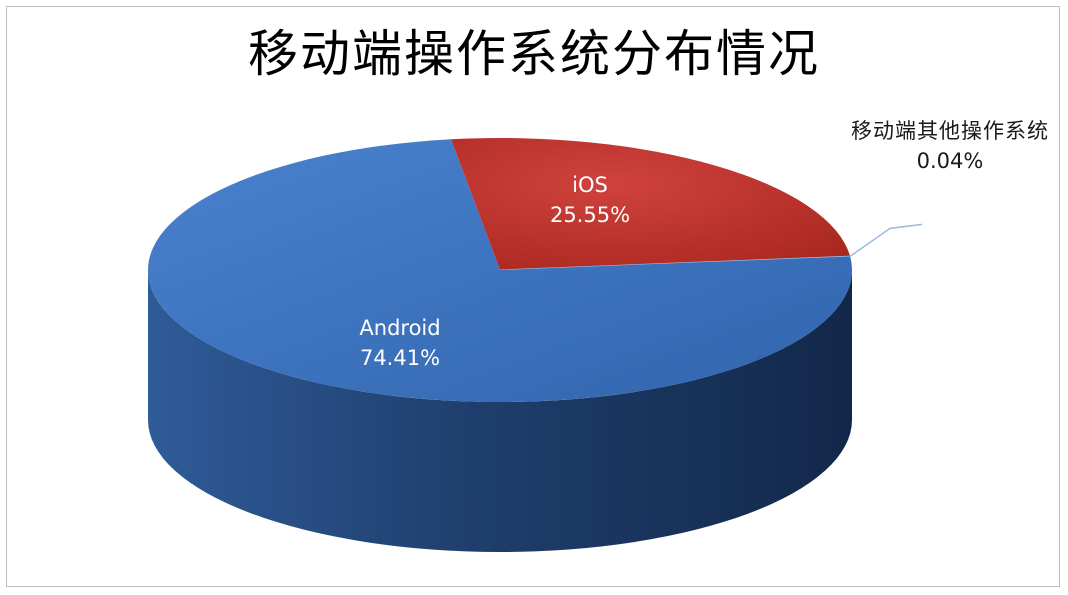 This screenshot has height=595, width=1068. I want to click on data-label-android-name: Android, so click(400, 328).